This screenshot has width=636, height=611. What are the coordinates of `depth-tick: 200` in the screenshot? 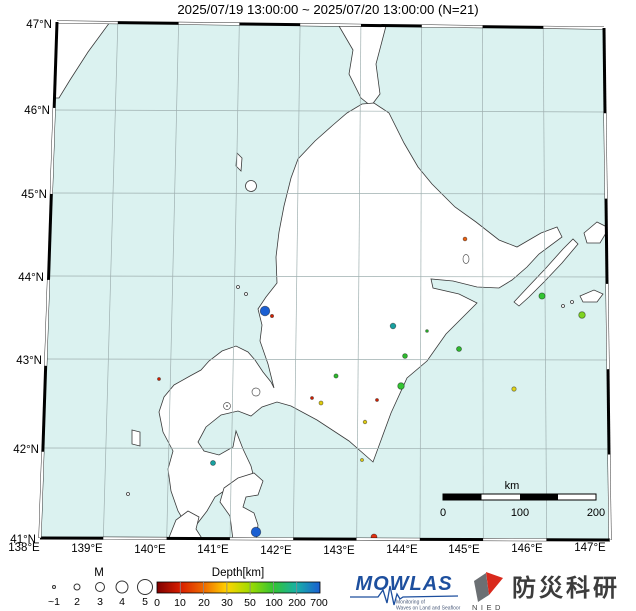 It's located at (297, 603).